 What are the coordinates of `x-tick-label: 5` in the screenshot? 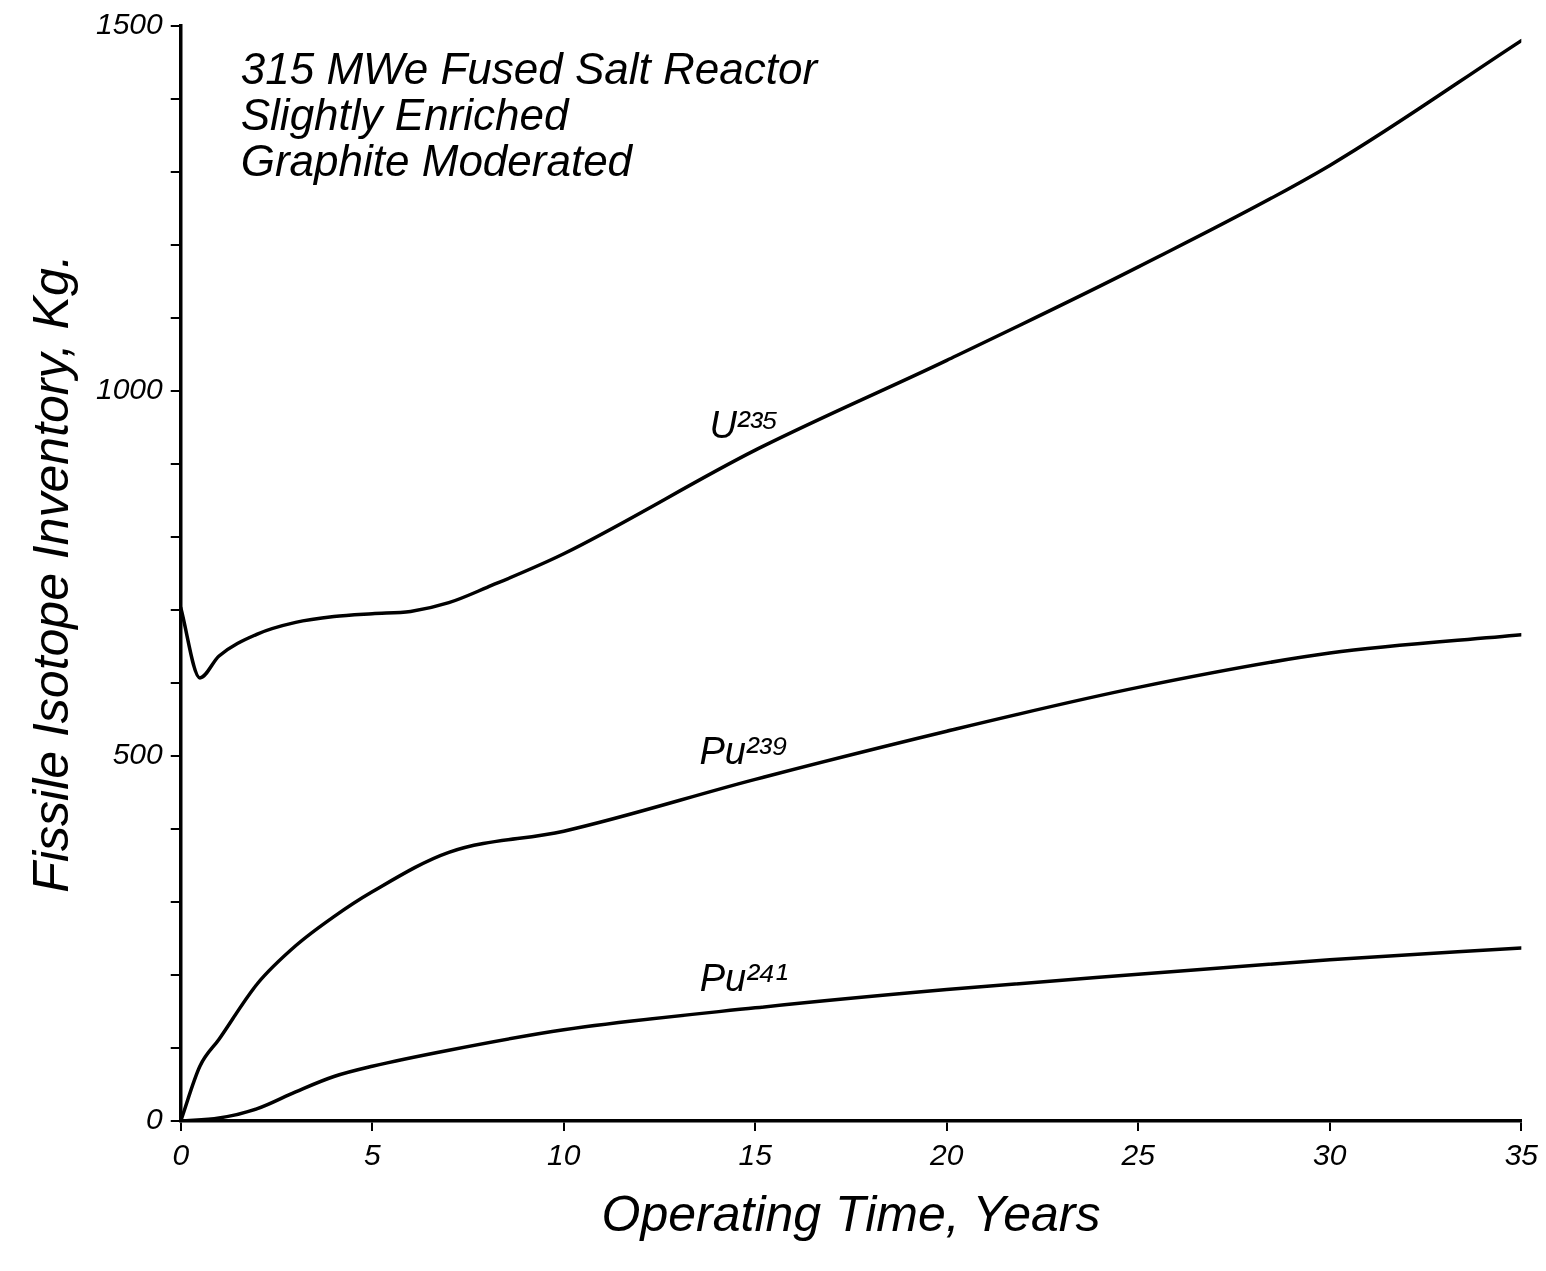 It's located at (372, 1155).